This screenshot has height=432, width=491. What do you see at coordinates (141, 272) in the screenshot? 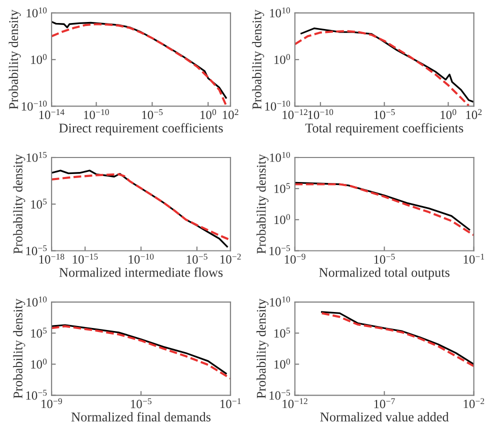
I see `x-axis-title: Normalized intermediate flows` at bounding box center [141, 272].